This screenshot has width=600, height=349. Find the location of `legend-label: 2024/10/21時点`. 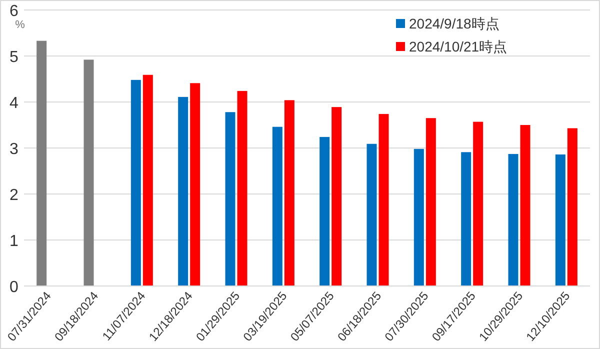

legend-label: 2024/10/21時点 is located at coordinates (458, 46).